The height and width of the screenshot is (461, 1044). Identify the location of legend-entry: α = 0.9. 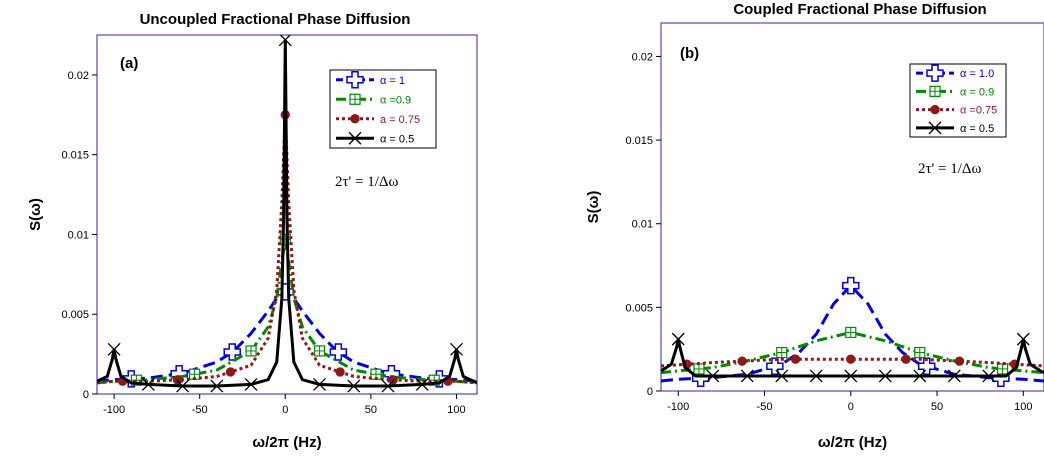
(977, 92).